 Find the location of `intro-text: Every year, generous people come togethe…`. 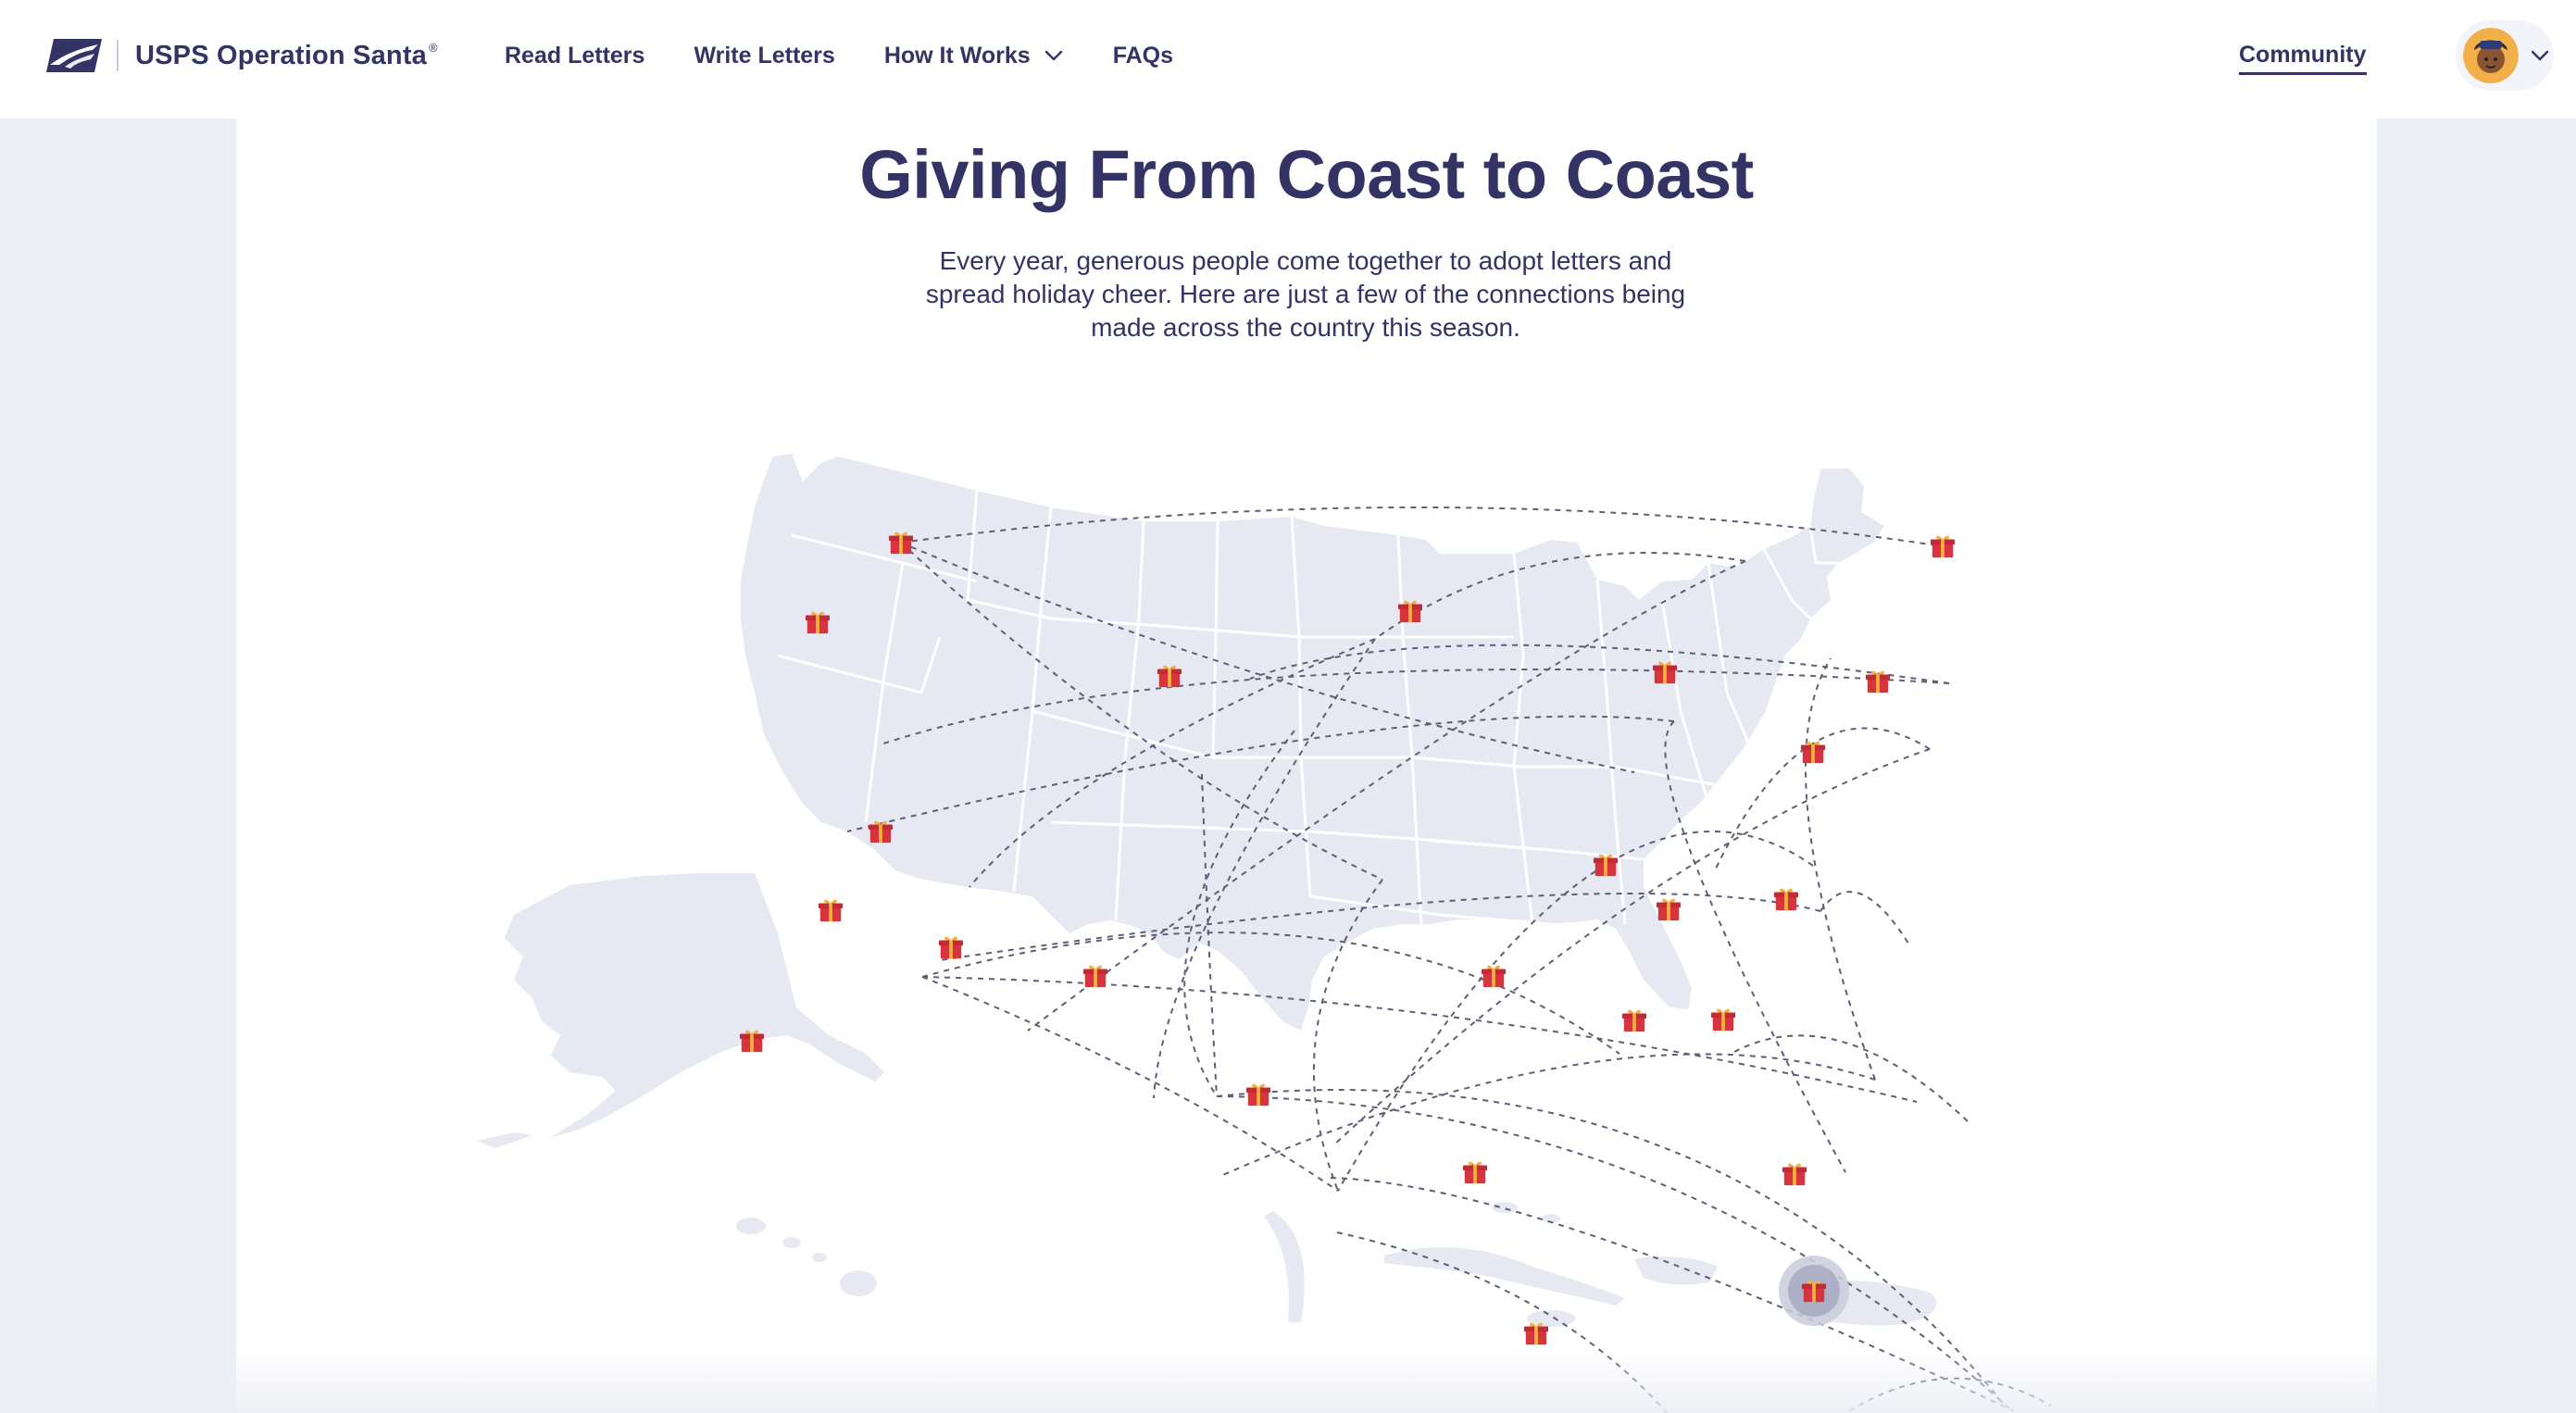

intro-text: Every year, generous people come togethe… is located at coordinates (1305, 294).